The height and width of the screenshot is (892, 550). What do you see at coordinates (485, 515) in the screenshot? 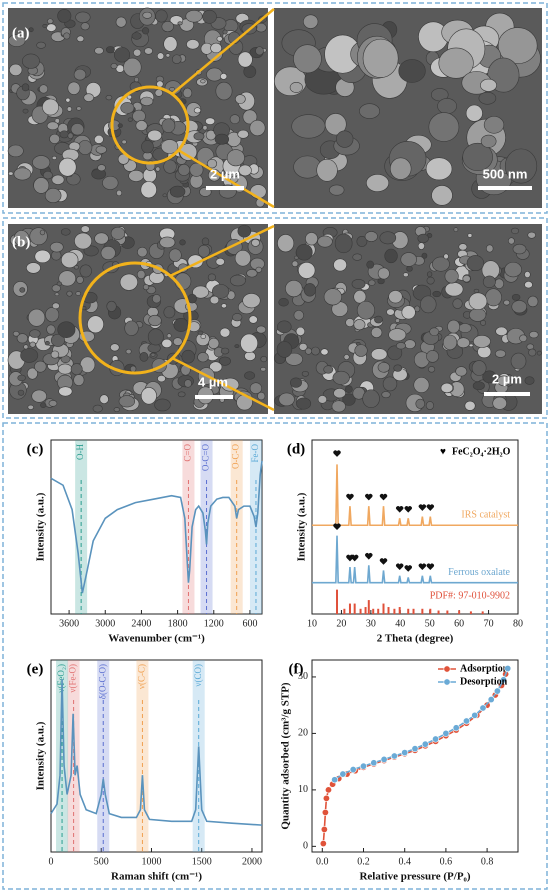
I see `series-label: IRS catalyst` at bounding box center [485, 515].